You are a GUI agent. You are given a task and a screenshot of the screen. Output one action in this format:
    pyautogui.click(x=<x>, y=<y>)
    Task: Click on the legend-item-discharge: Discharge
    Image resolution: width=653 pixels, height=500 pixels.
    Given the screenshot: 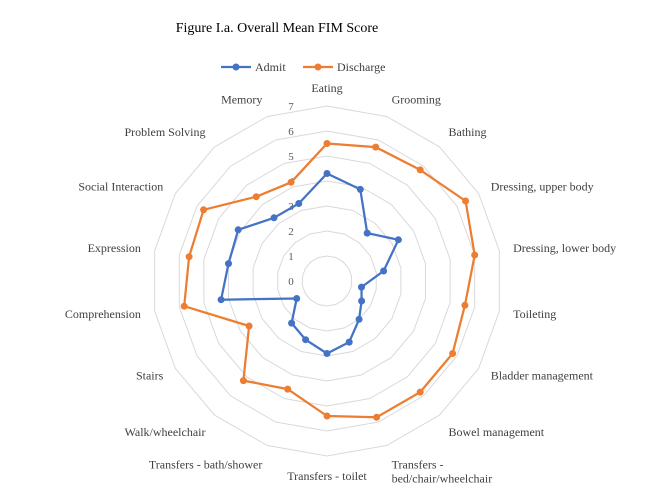 What is the action you would take?
    pyautogui.click(x=344, y=67)
    